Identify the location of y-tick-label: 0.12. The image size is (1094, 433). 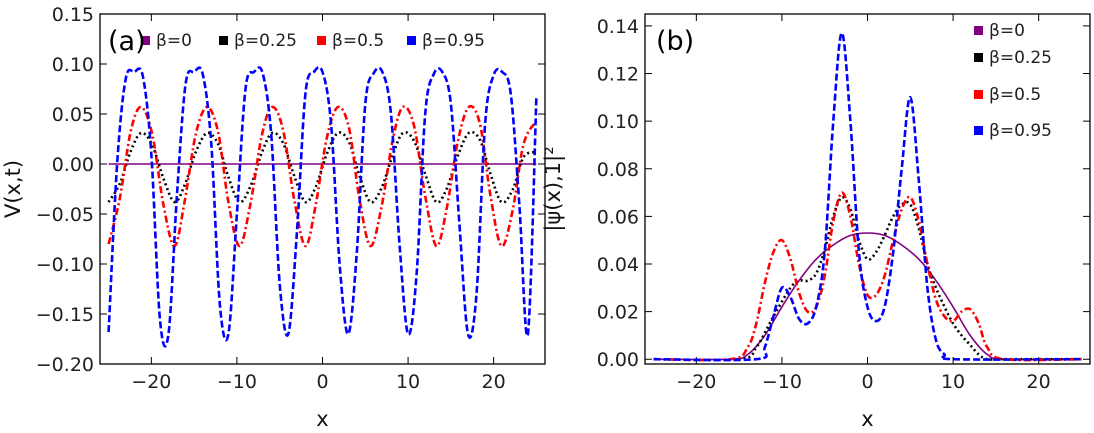
(618, 75).